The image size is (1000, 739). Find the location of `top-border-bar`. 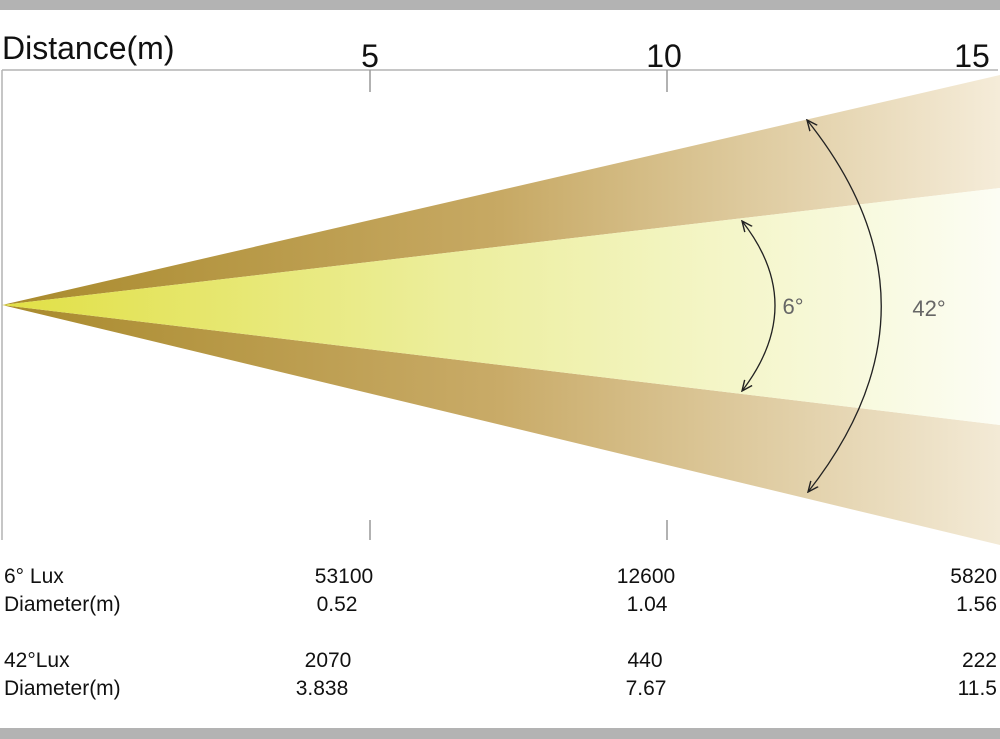

top-border-bar is located at coordinates (500, 5).